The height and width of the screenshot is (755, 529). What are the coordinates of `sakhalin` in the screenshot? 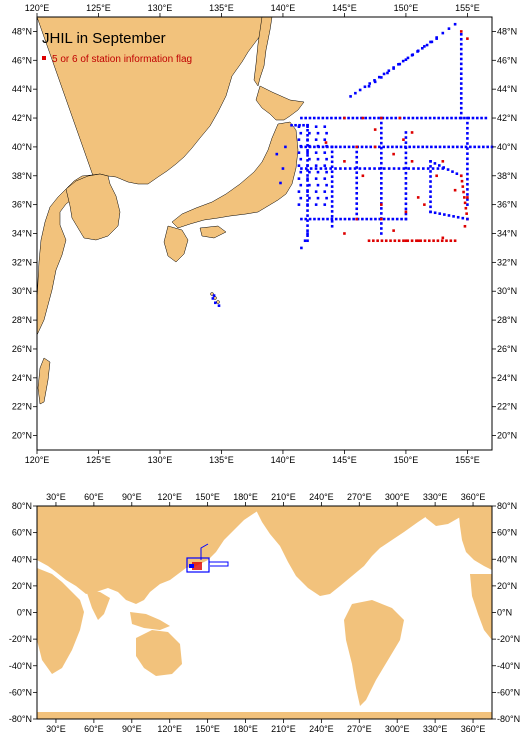 It's located at (263, 51).